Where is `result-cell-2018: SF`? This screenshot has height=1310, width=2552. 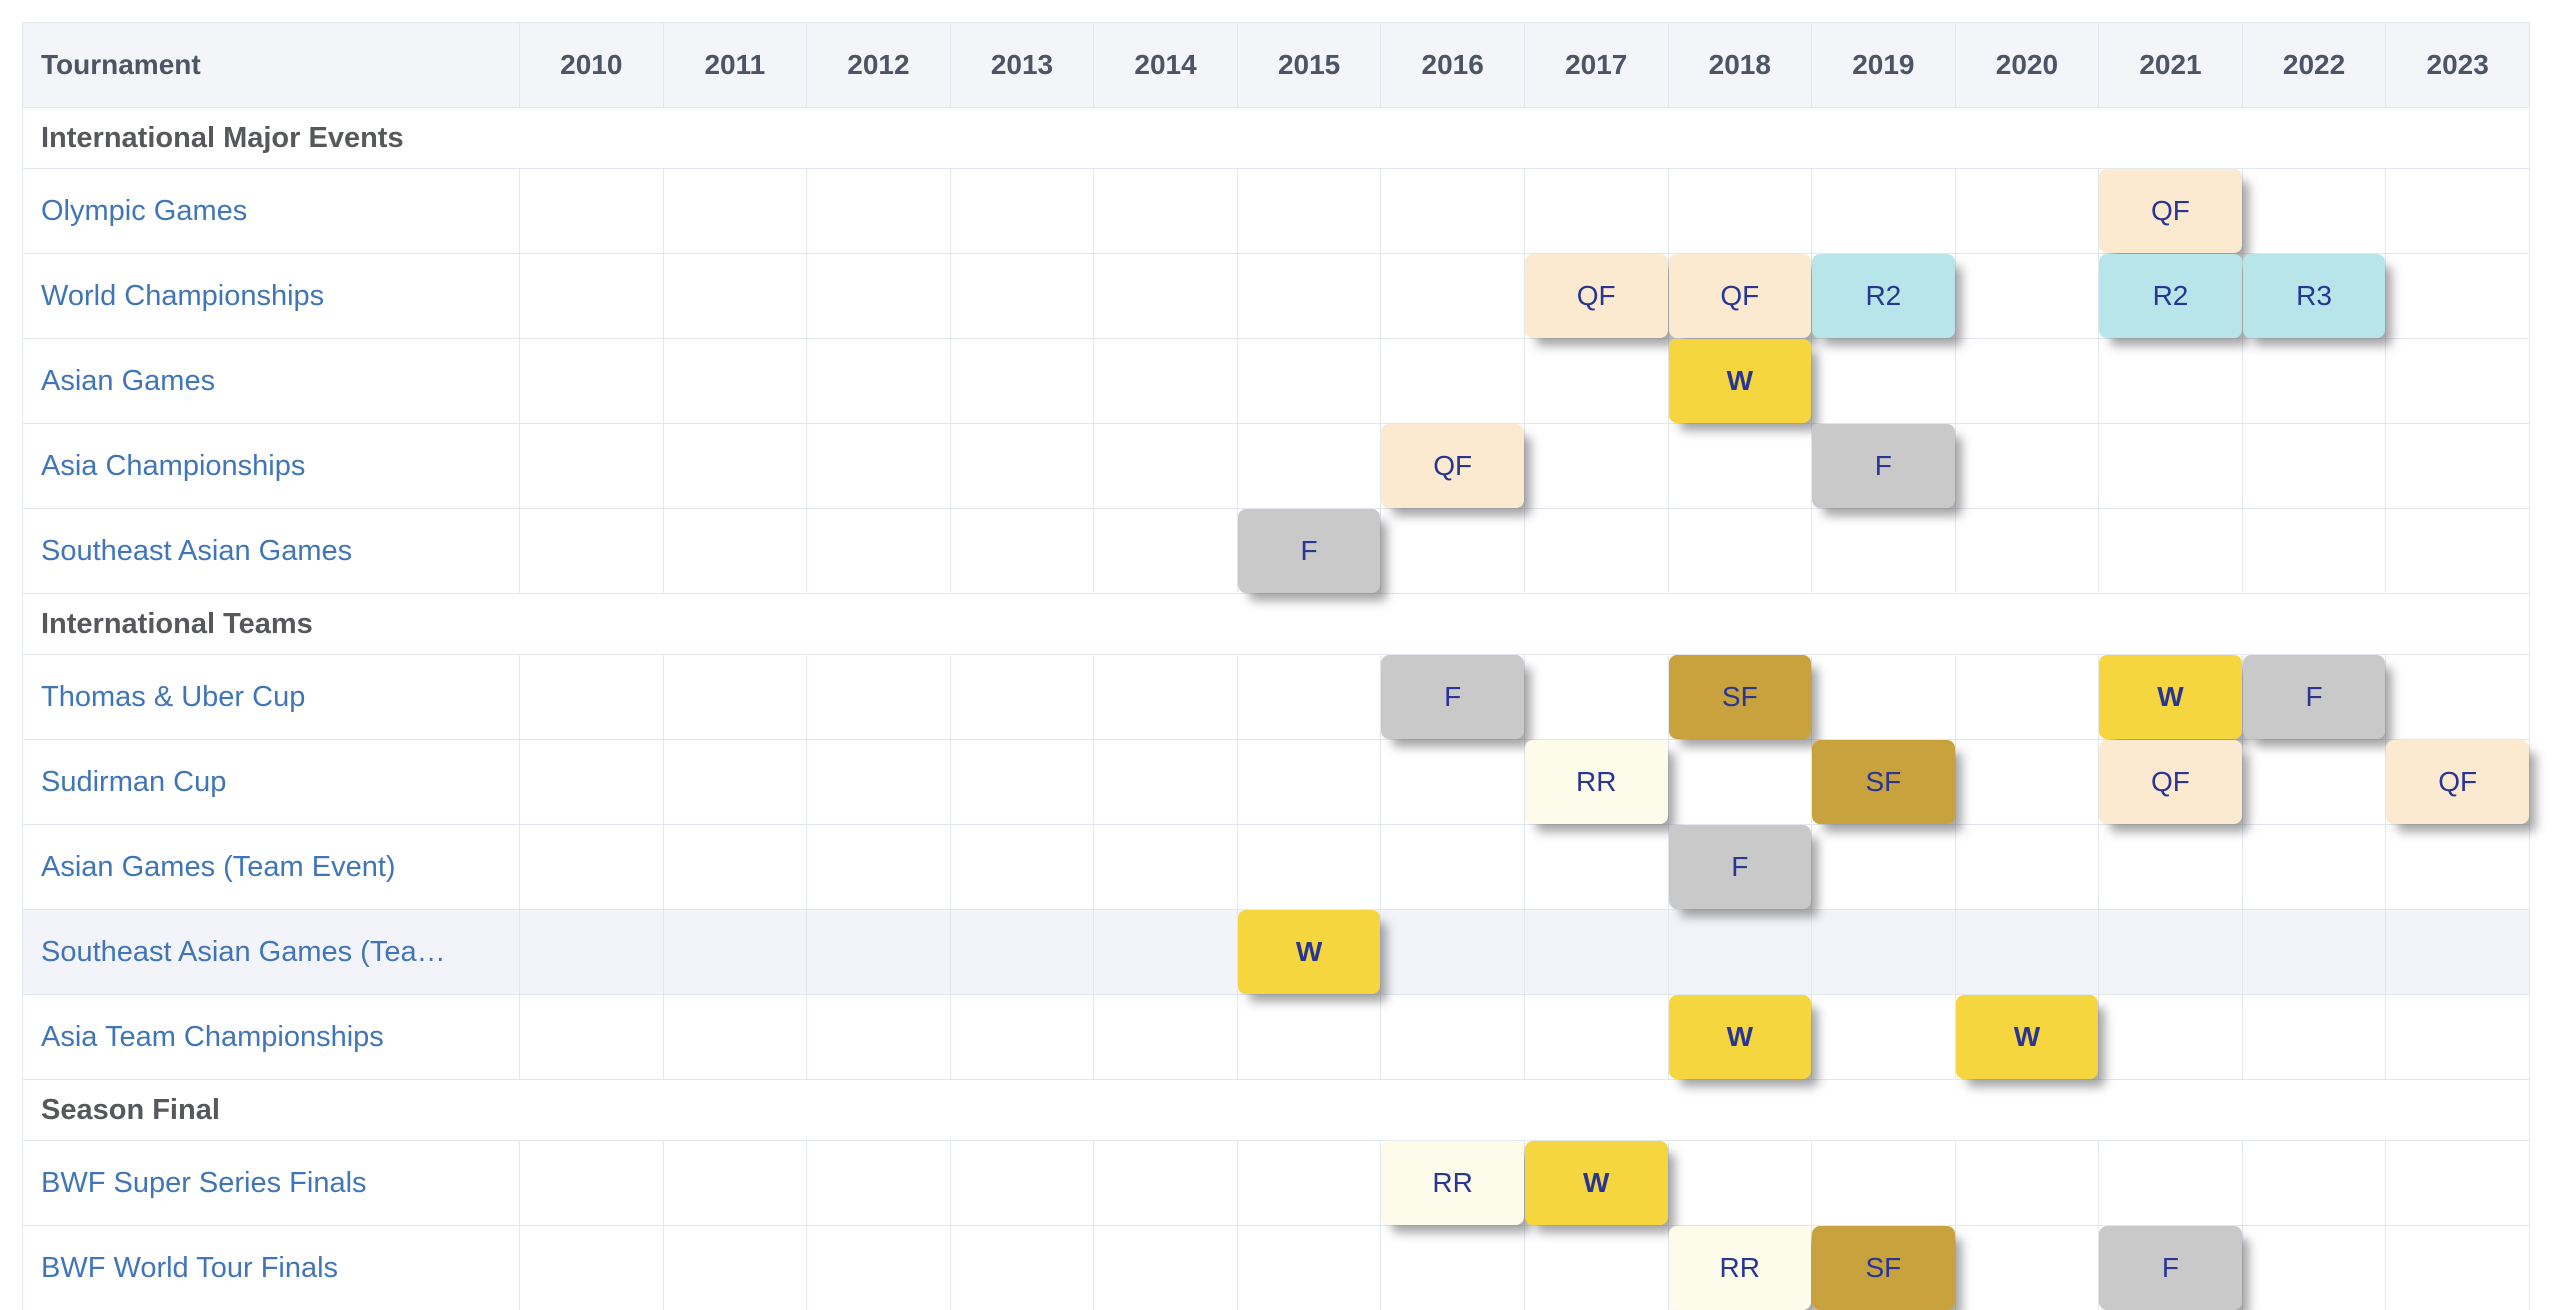
result-cell-2018: SF is located at coordinates (1740, 697).